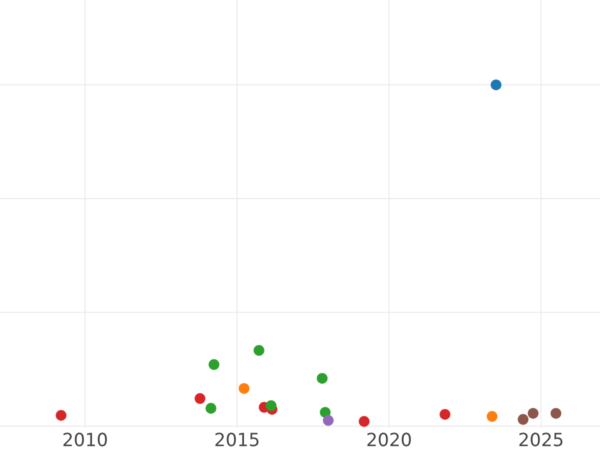 Image resolution: width=600 pixels, height=450 pixels. Describe the element at coordinates (540, 439) in the screenshot. I see `x-tick-label: 2025` at that location.